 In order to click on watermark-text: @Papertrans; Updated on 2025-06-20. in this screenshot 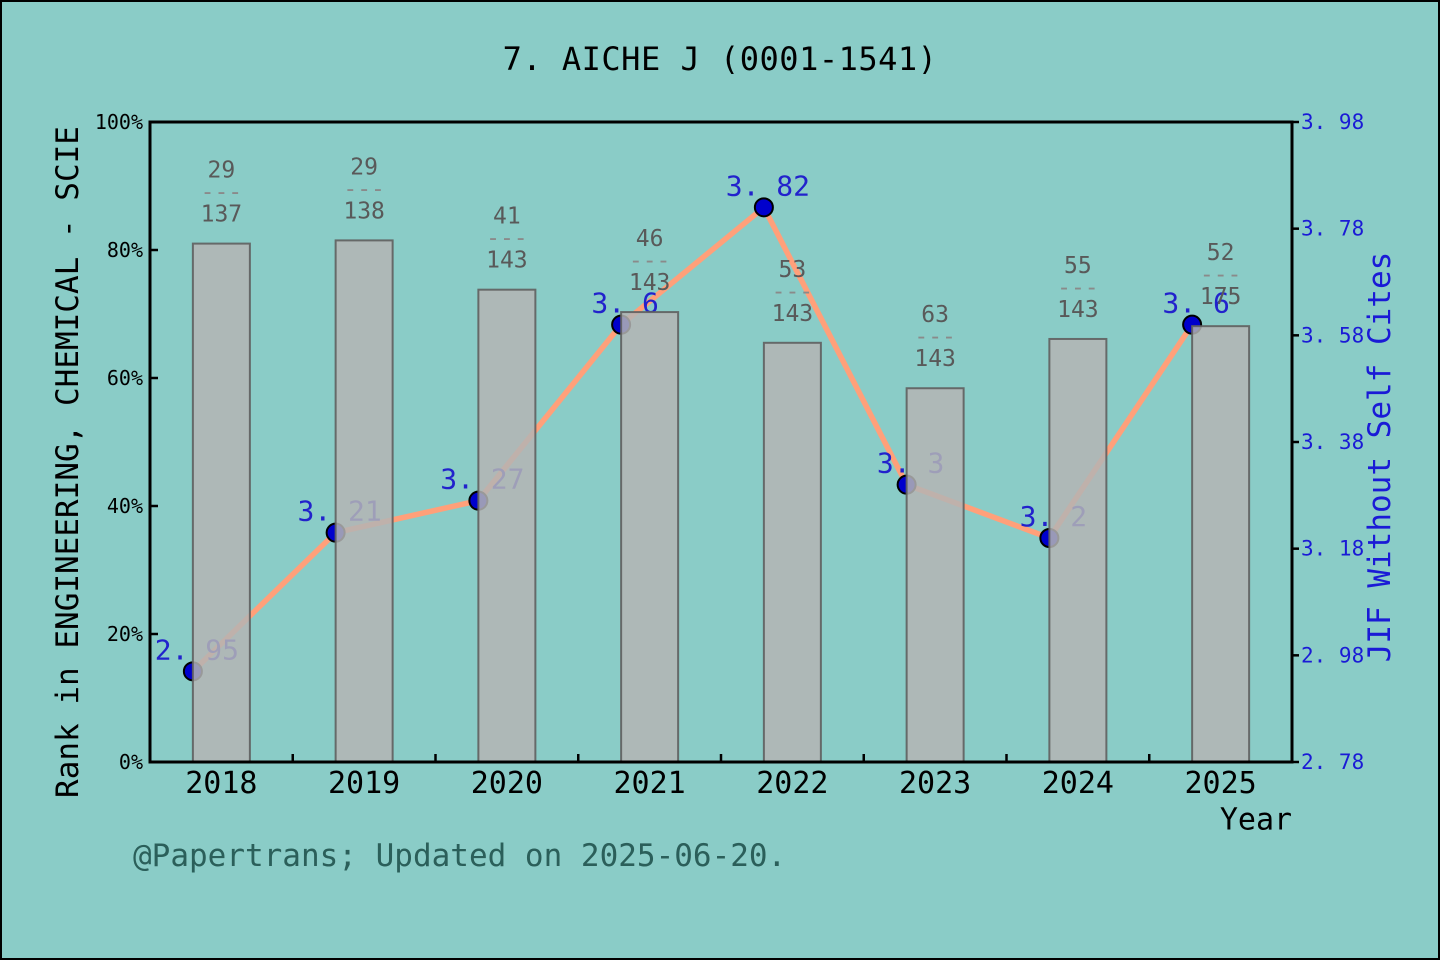, I will do `click(460, 856)`.